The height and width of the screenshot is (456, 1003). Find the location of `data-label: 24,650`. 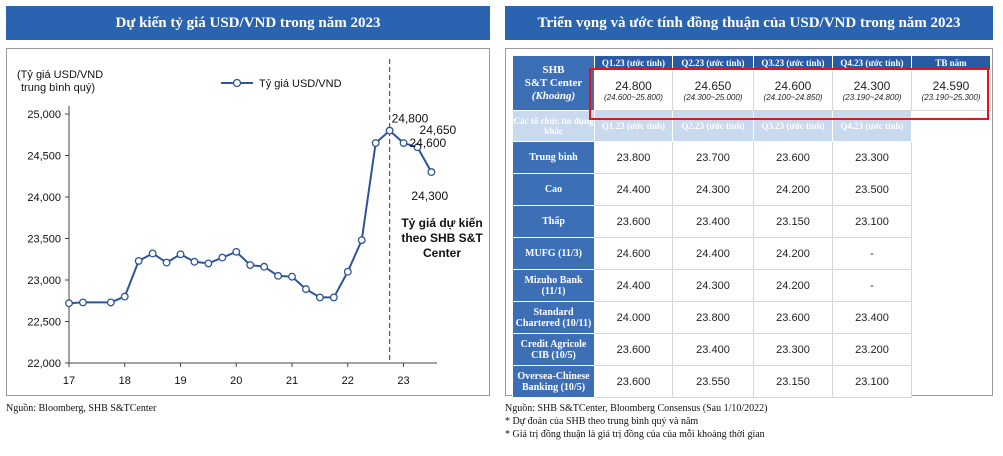

data-label: 24,650 is located at coordinates (438, 130).